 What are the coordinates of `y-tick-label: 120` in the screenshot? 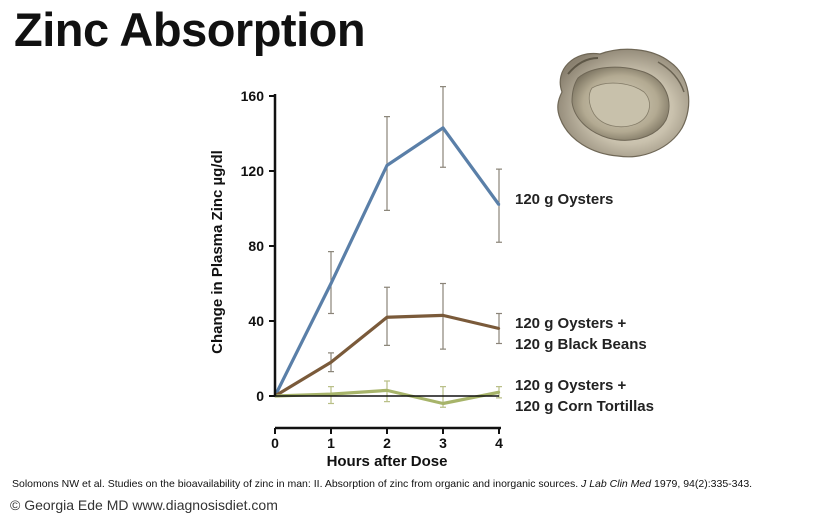 It's located at (253, 171).